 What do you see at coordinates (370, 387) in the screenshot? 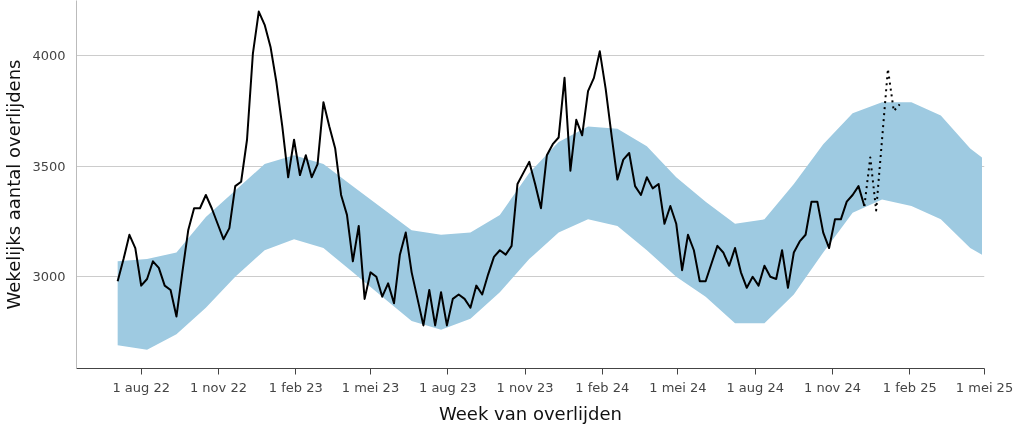
I see `x-tick-label: 1 mei 23` at bounding box center [370, 387].